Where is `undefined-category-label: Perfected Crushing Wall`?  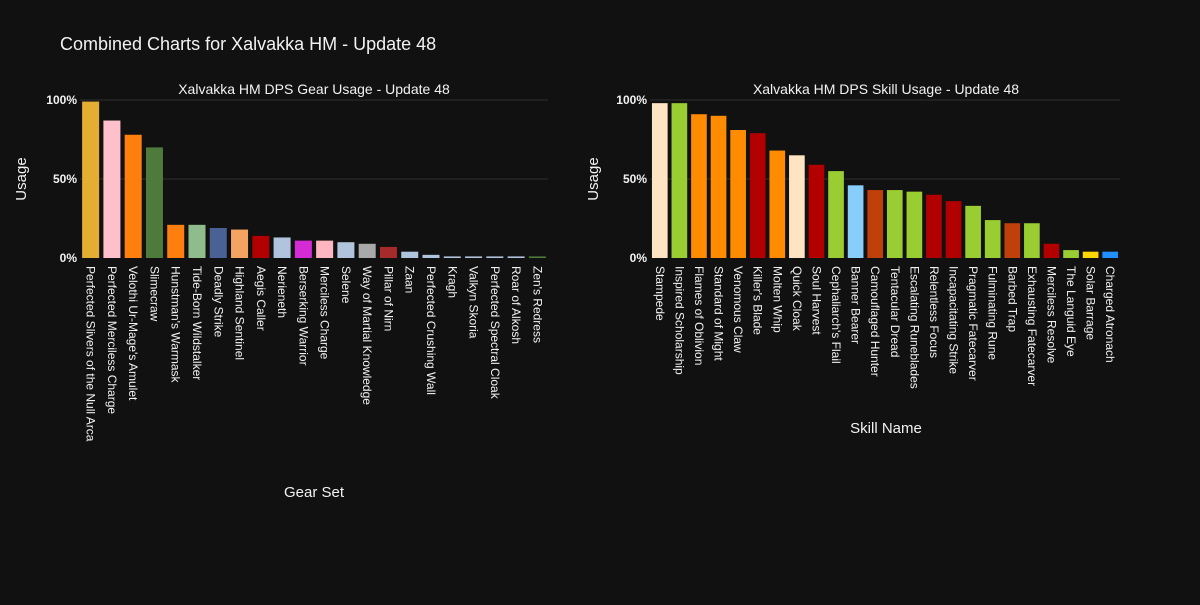
undefined-category-label: Perfected Crushing Wall is located at coordinates (431, 330).